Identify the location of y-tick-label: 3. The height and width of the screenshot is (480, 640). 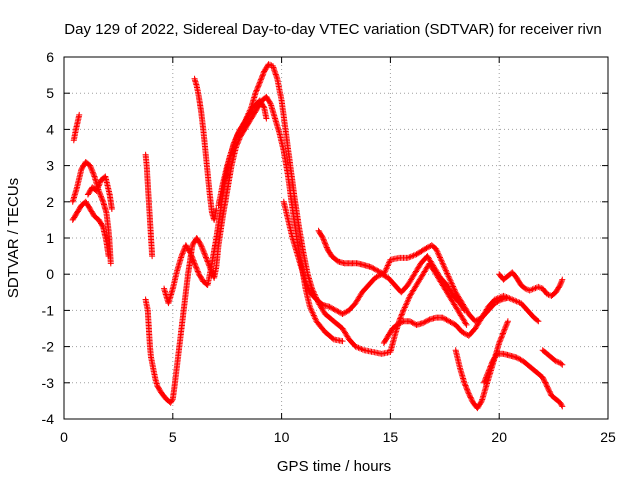
(50, 166).